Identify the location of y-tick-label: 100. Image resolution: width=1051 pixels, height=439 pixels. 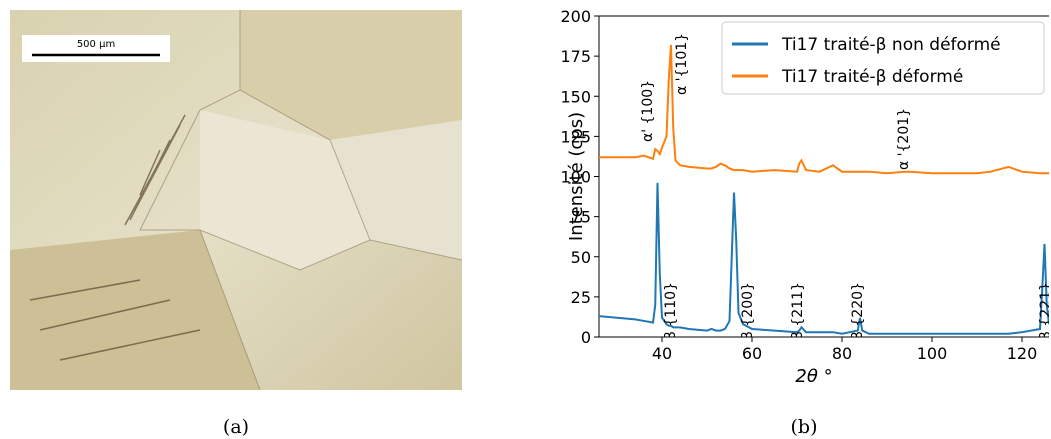
(575, 177).